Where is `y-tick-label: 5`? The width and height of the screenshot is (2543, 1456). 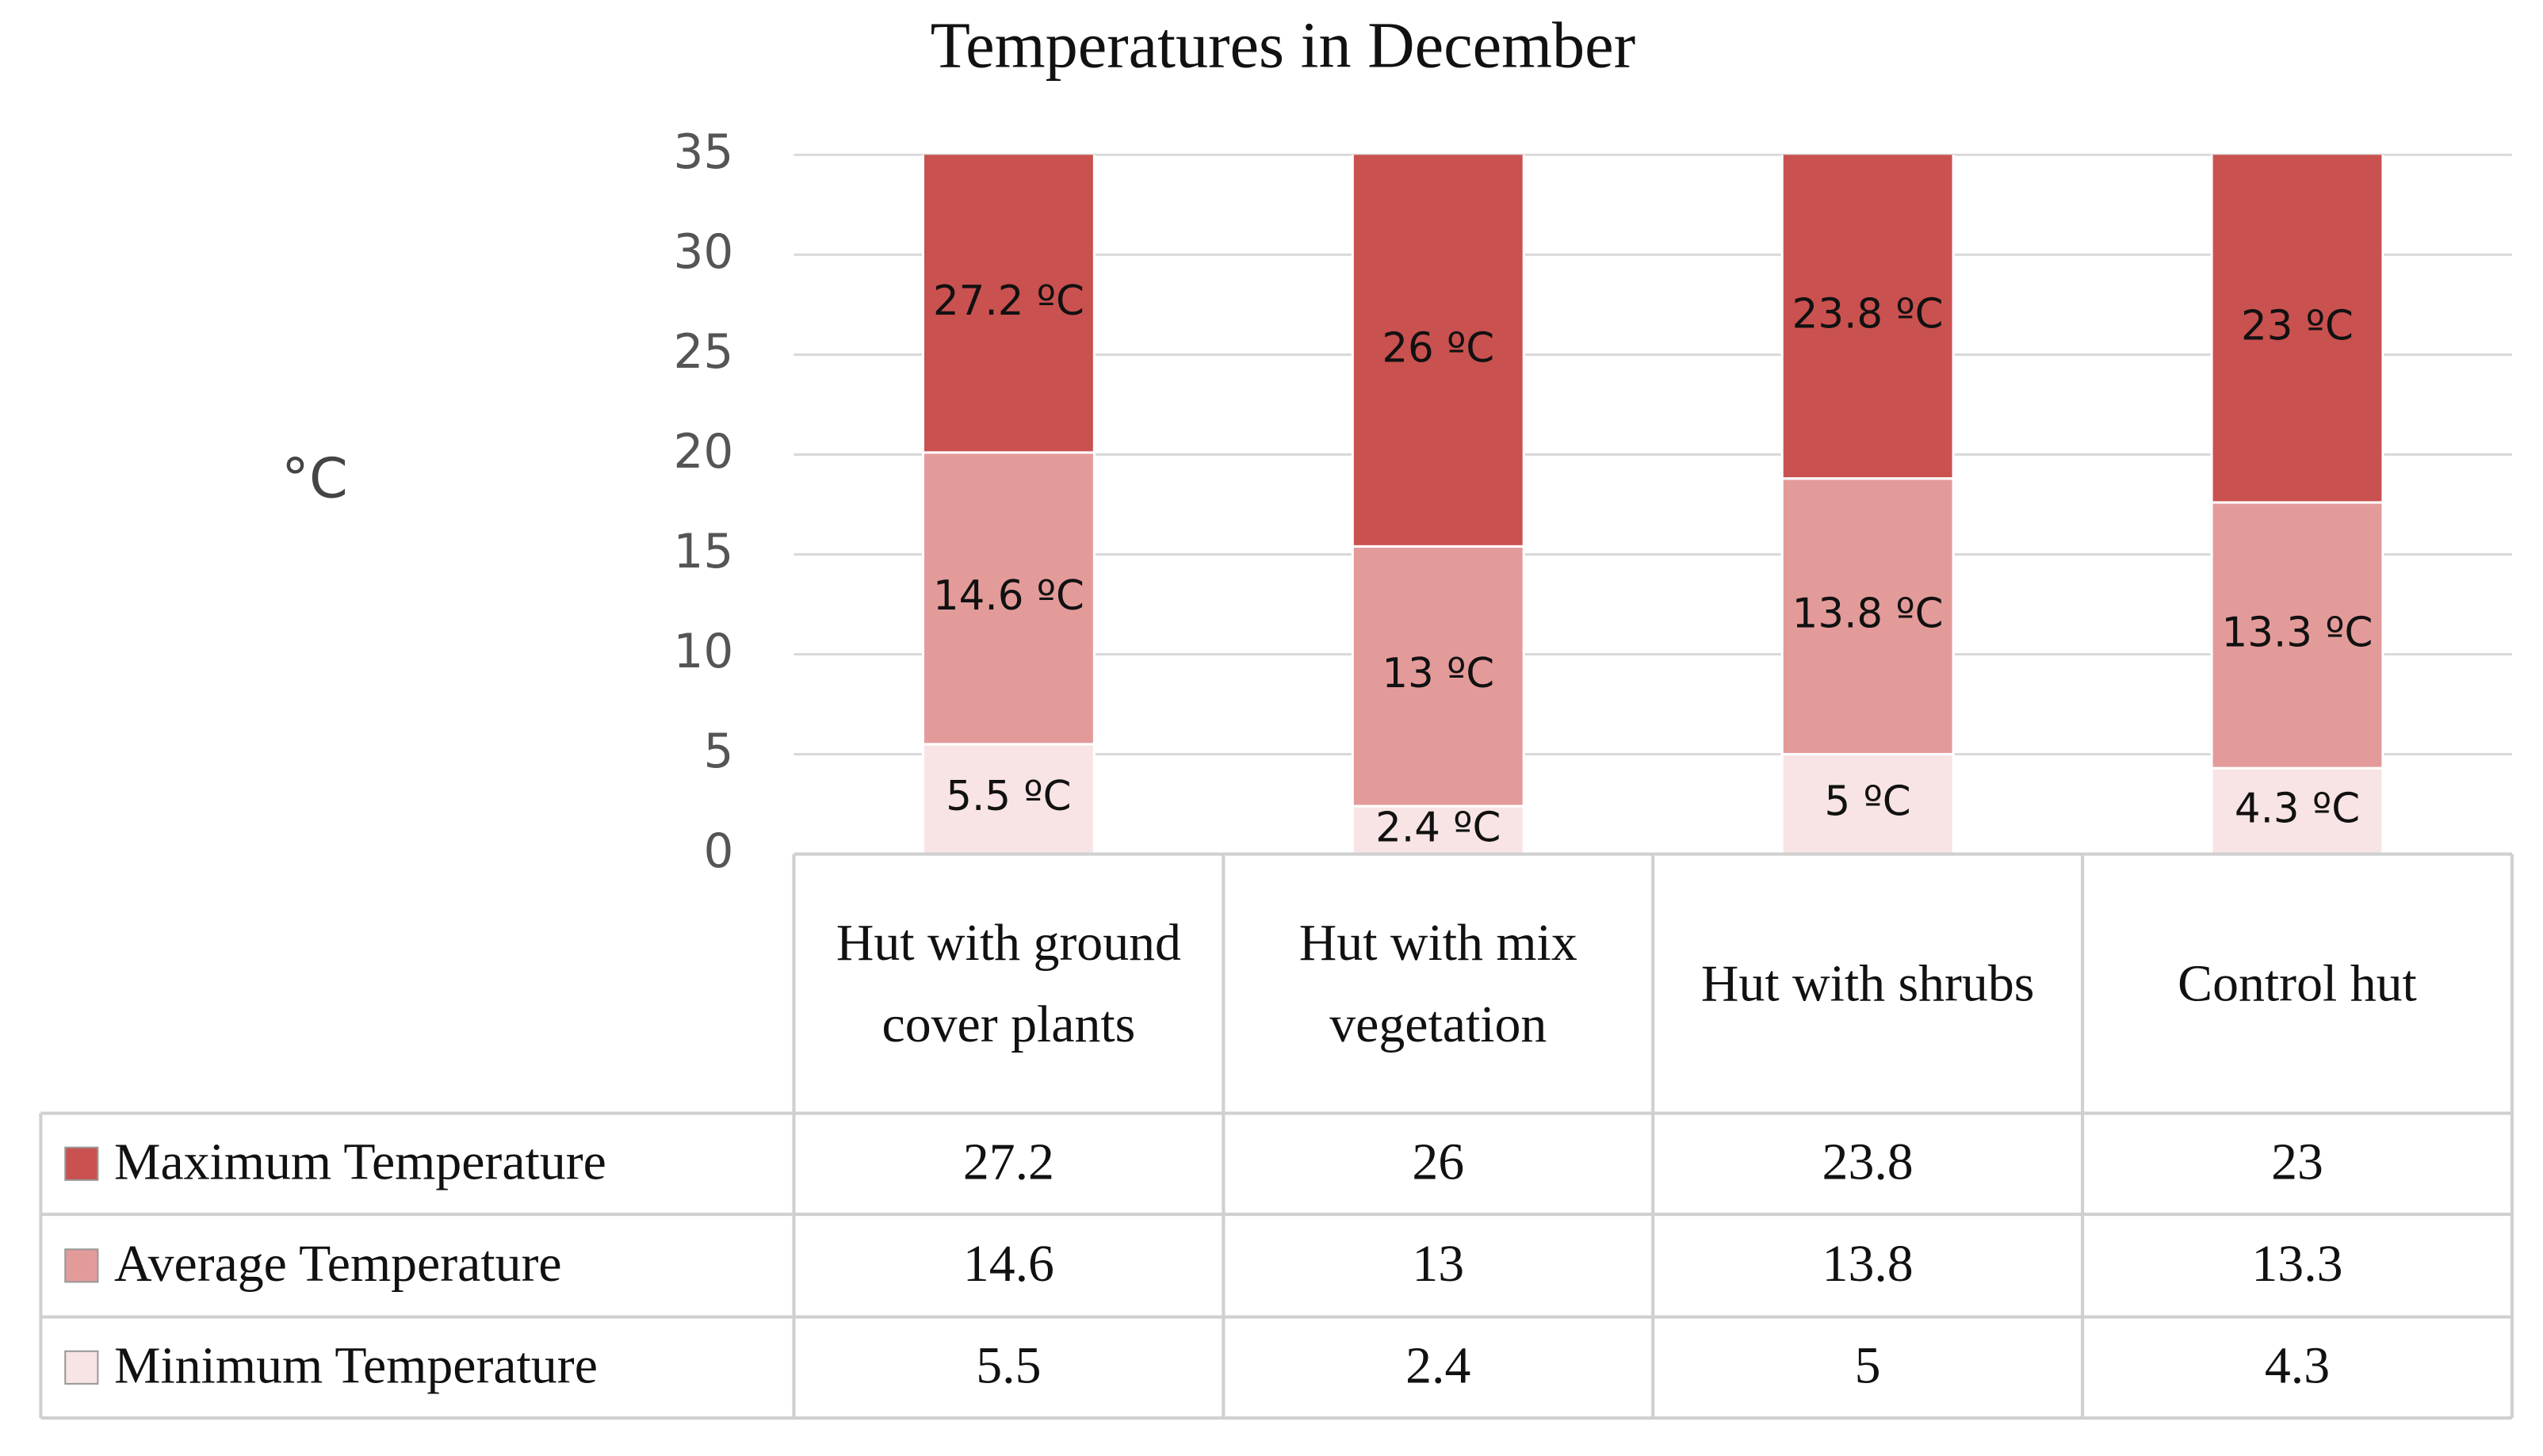 y-tick-label: 5 is located at coordinates (718, 751).